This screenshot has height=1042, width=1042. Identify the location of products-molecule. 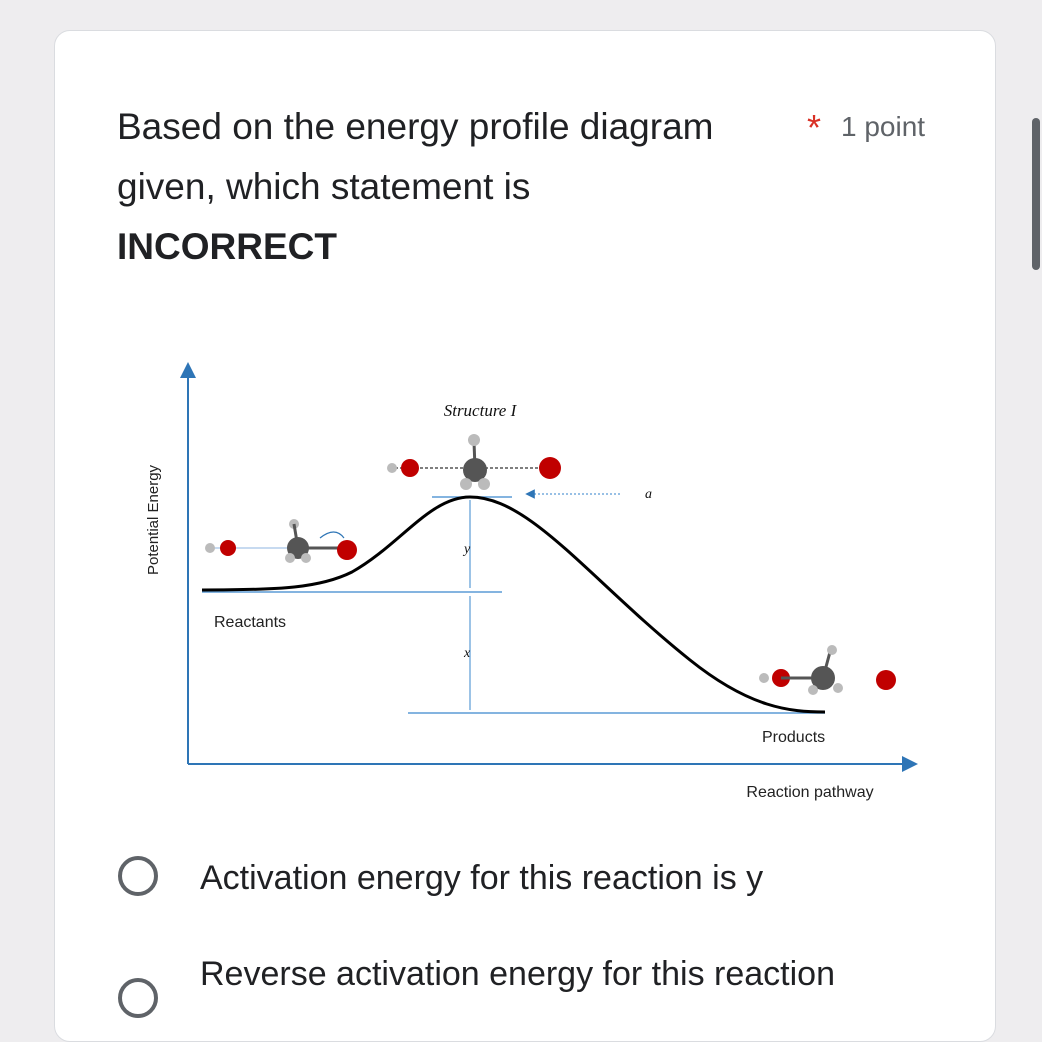
(827, 670).